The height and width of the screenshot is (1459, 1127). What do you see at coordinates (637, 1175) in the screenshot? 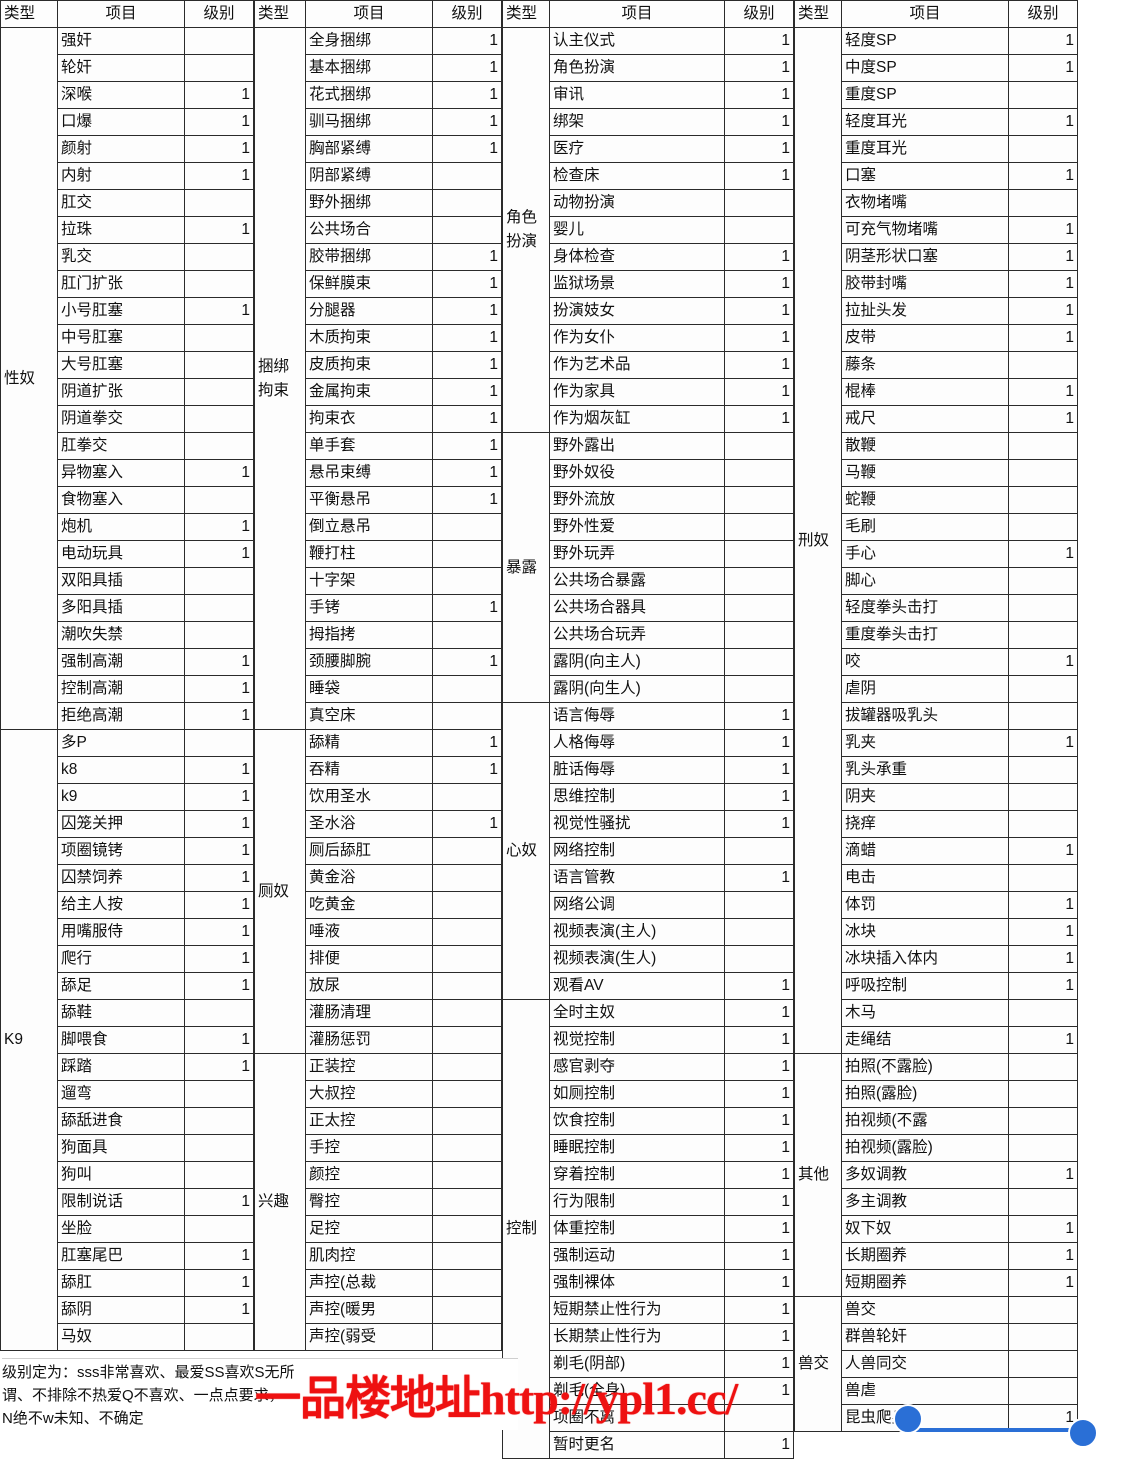
I see `item-cell: 穿着控制` at bounding box center [637, 1175].